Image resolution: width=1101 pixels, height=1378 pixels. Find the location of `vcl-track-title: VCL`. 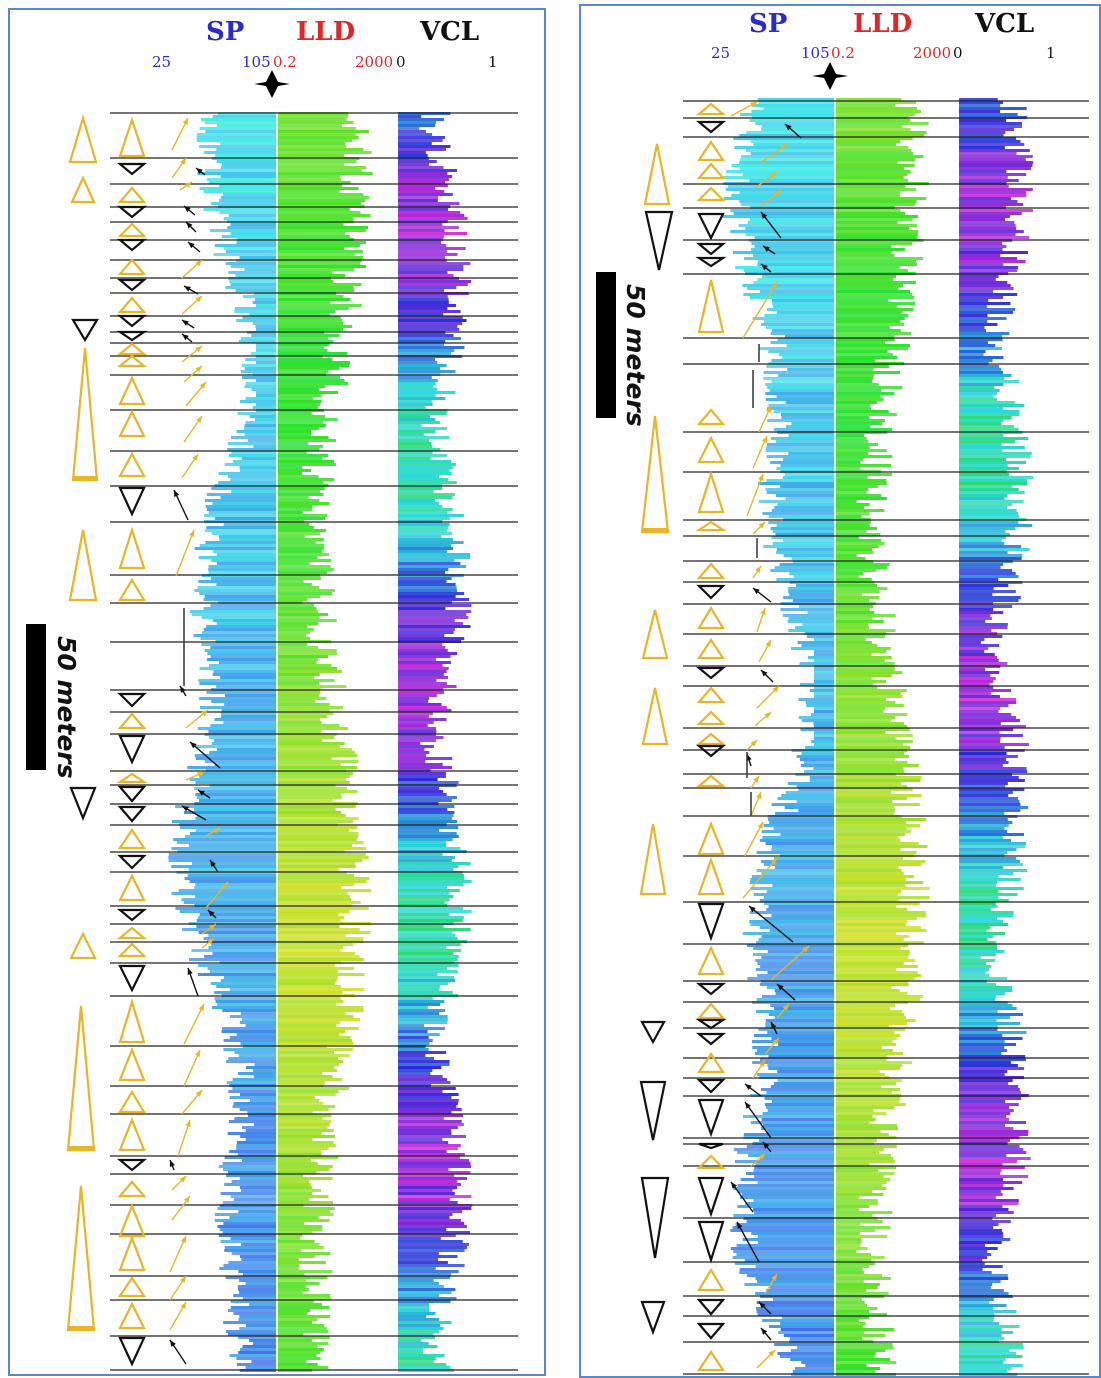

vcl-track-title: VCL is located at coordinates (449, 32).